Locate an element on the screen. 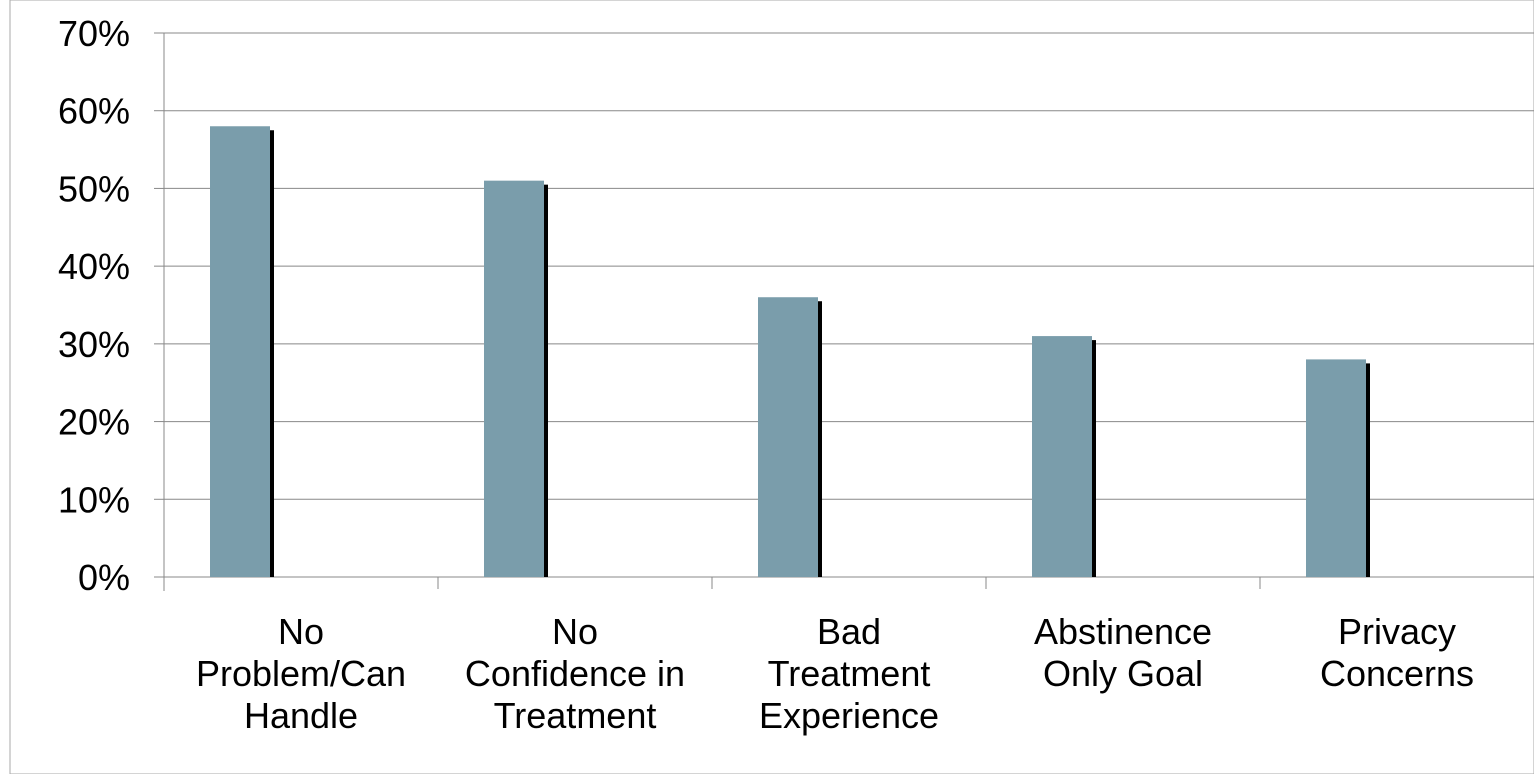 The image size is (1534, 774). x-category-label-line: Confidence in is located at coordinates (575, 673).